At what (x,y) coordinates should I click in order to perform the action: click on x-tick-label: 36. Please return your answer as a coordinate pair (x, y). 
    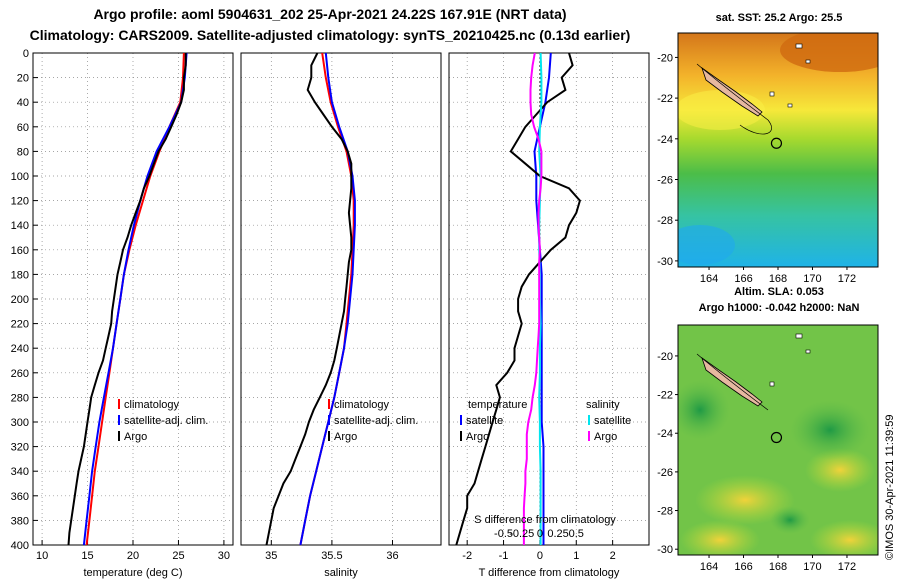
    Looking at the image, I should click on (392, 556).